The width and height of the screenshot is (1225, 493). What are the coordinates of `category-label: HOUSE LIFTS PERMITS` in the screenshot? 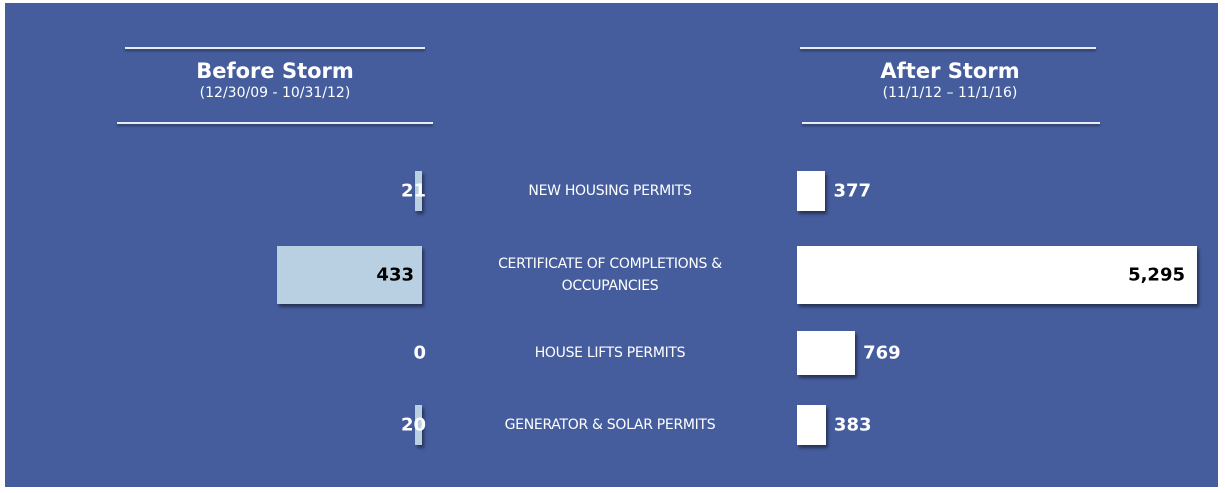 It's located at (610, 353).